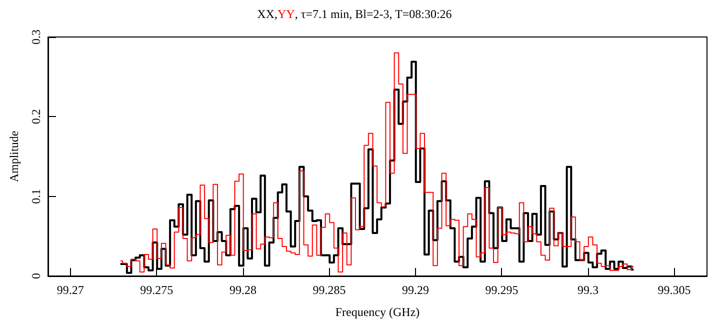 The image size is (709, 323). Describe the element at coordinates (36, 196) in the screenshot. I see `y-tick-label: 0.1` at that location.